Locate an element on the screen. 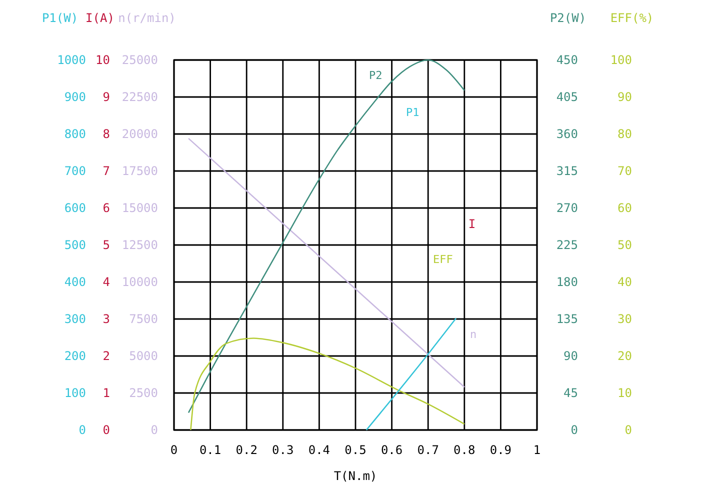 This screenshot has width=701, height=489. annotation: I is located at coordinates (472, 224).